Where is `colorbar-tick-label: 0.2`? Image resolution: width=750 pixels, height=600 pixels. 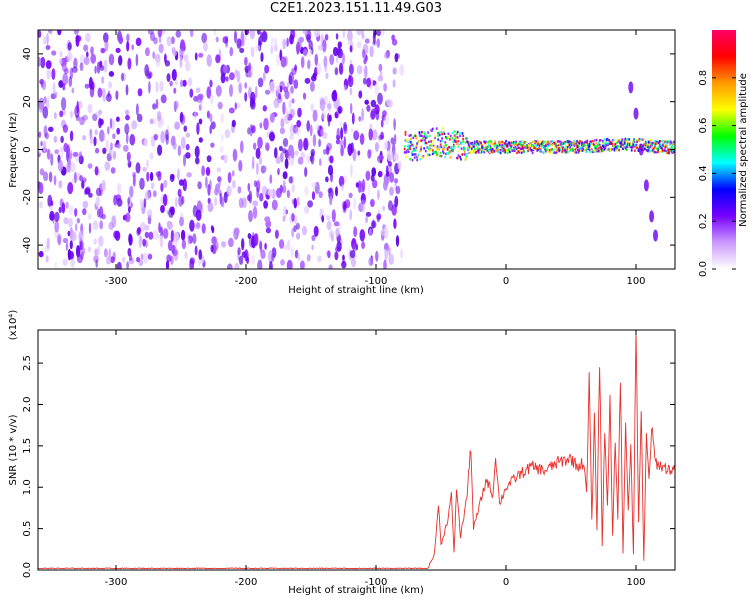
colorbar-tick-label: 0.2 is located at coordinates (703, 221).